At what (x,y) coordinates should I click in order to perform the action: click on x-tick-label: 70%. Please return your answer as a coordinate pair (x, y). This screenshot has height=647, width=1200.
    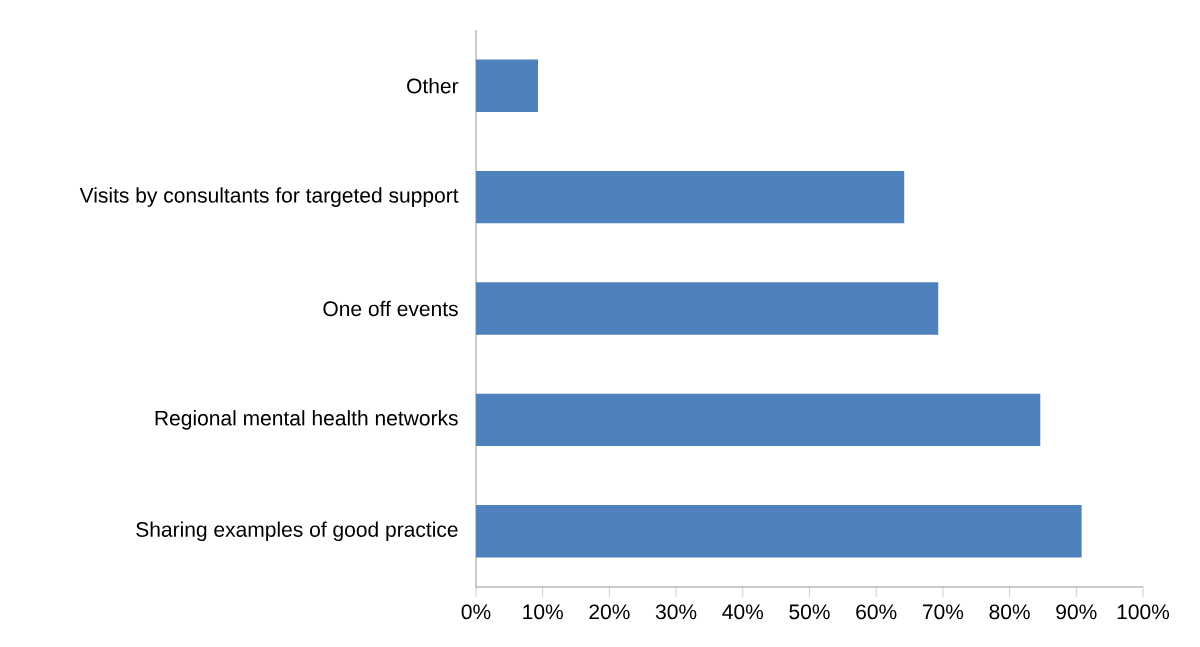
    Looking at the image, I should click on (943, 612).